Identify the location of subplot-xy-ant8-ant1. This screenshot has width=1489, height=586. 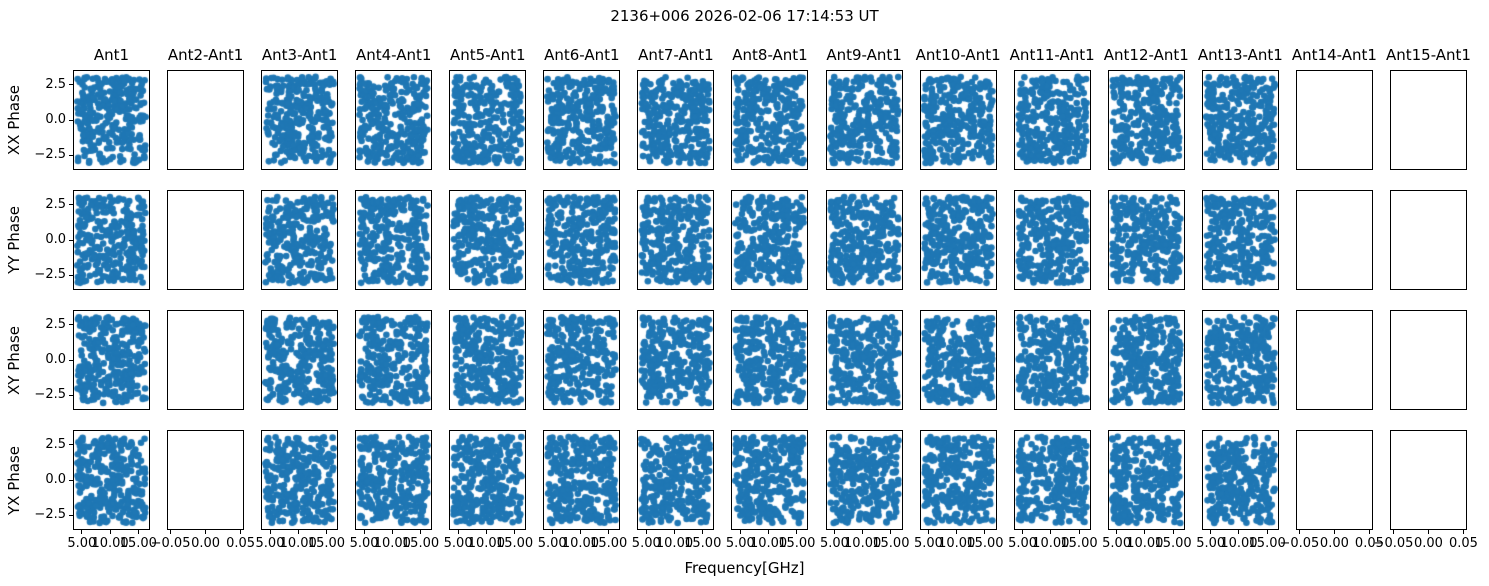
(770, 360).